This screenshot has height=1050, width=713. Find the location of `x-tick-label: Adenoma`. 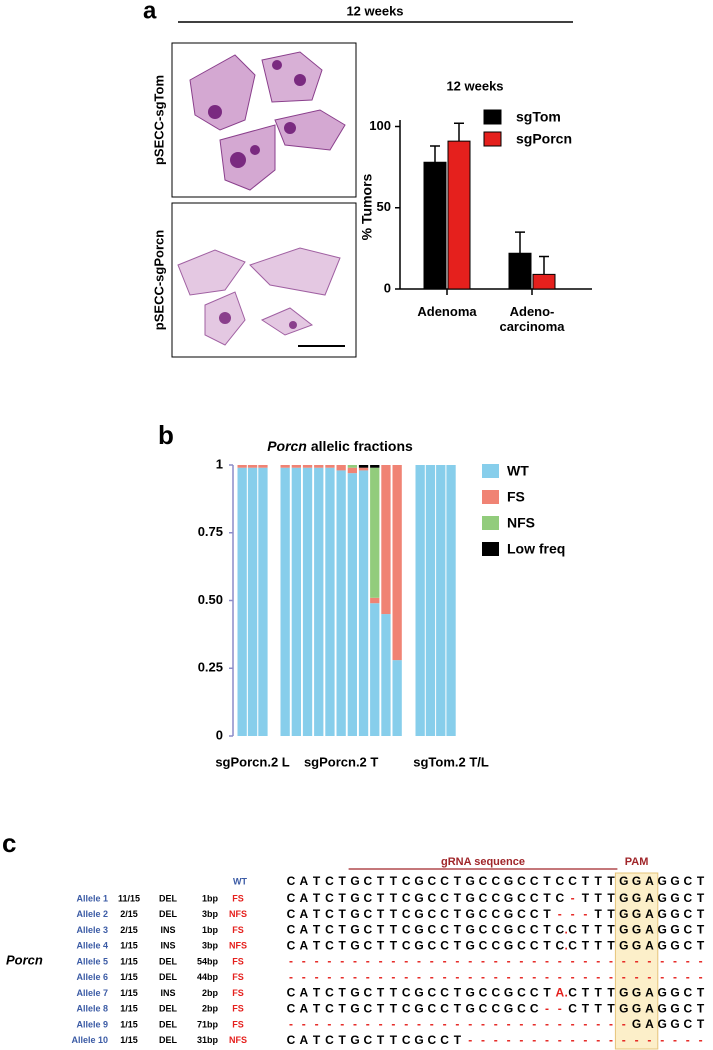

x-tick-label: Adenoma is located at coordinates (447, 311).